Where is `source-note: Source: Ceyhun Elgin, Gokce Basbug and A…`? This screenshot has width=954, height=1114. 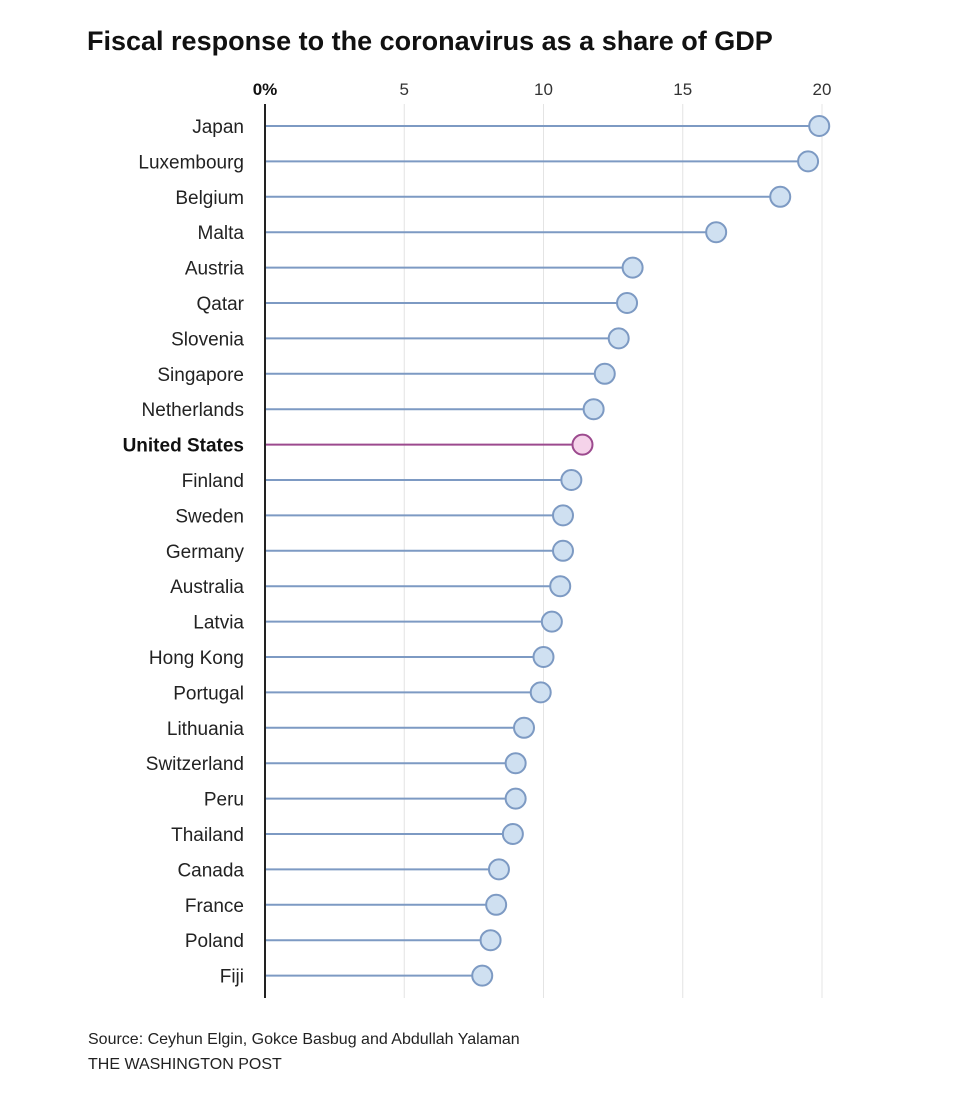
source-note: Source: Ceyhun Elgin, Gokce Basbug and A… is located at coordinates (304, 1039).